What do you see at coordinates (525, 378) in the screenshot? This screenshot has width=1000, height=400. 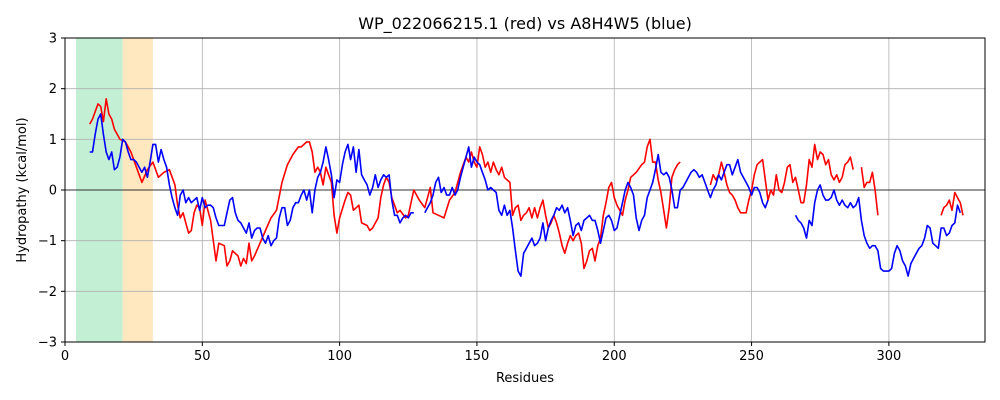 I see `x-axis-label: Residues` at bounding box center [525, 378].